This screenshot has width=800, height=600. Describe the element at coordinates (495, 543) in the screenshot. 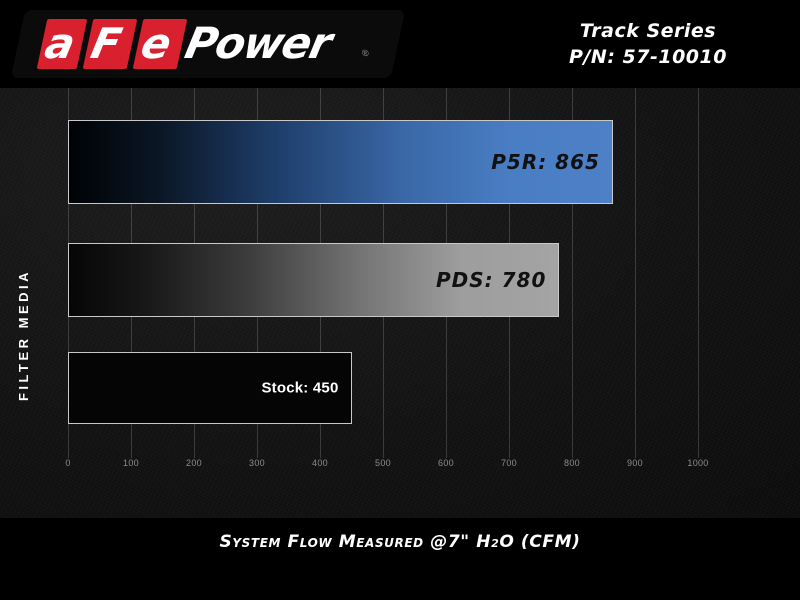

I see `caption-subscript: 2` at that location.